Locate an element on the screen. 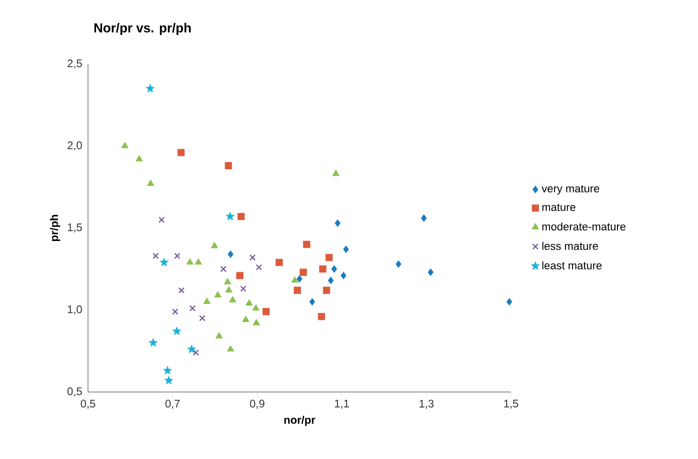 The image size is (698, 459). y-tick-label: 1,0 is located at coordinates (75, 310).